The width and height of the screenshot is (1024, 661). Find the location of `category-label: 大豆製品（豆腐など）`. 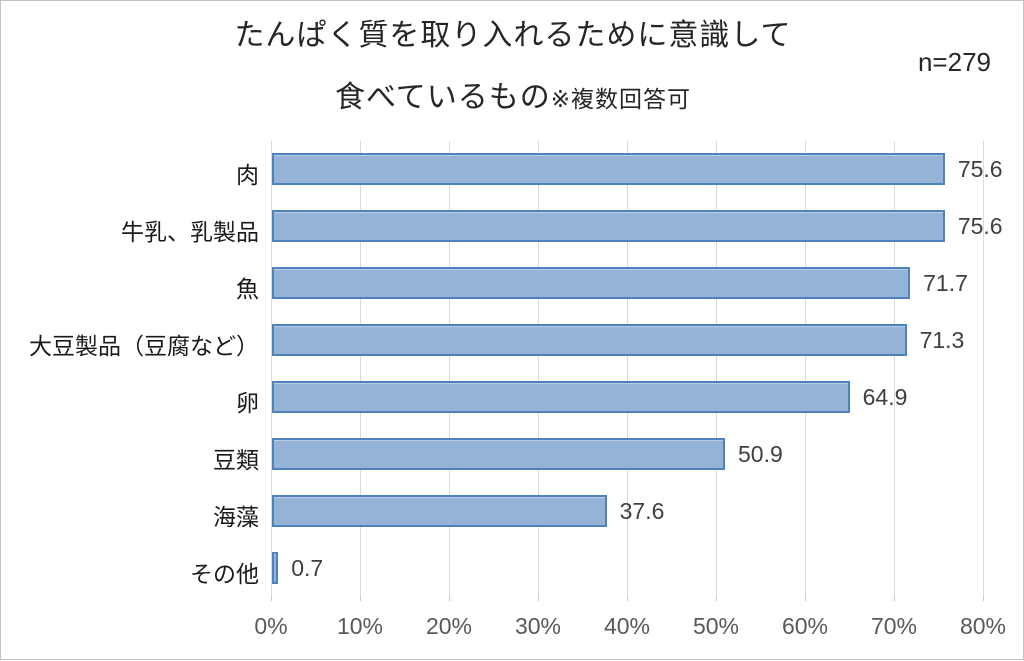

category-label: 大豆製品（豆腐など） is located at coordinates (144, 346).